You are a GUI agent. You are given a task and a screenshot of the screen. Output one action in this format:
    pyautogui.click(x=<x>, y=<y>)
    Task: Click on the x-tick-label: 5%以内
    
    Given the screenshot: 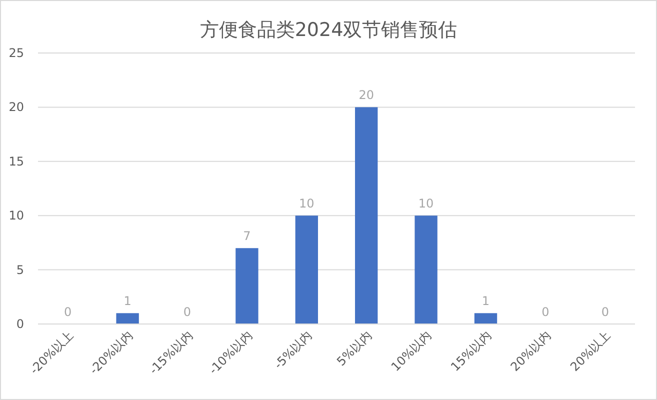 What is the action you would take?
    pyautogui.click(x=354, y=348)
    